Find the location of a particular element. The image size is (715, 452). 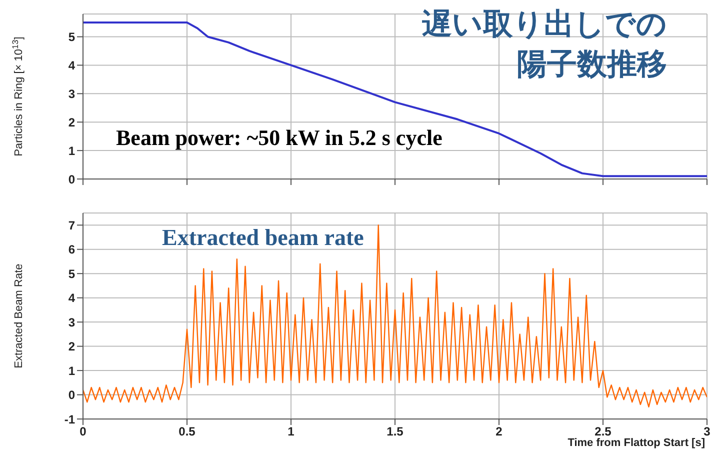

x-tick-label: 0.5 is located at coordinates (187, 431).